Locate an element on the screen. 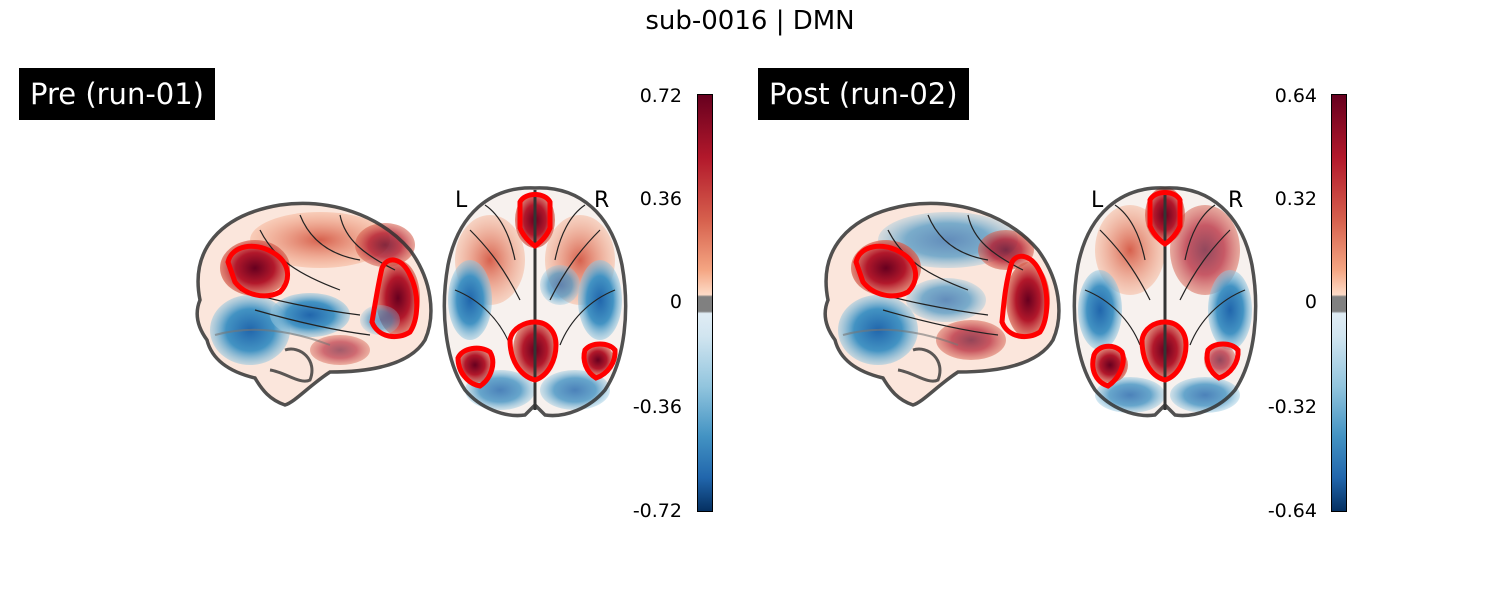 The width and height of the screenshot is (1500, 600). pre-colorbar-tick: -0.36 is located at coordinates (657, 407).